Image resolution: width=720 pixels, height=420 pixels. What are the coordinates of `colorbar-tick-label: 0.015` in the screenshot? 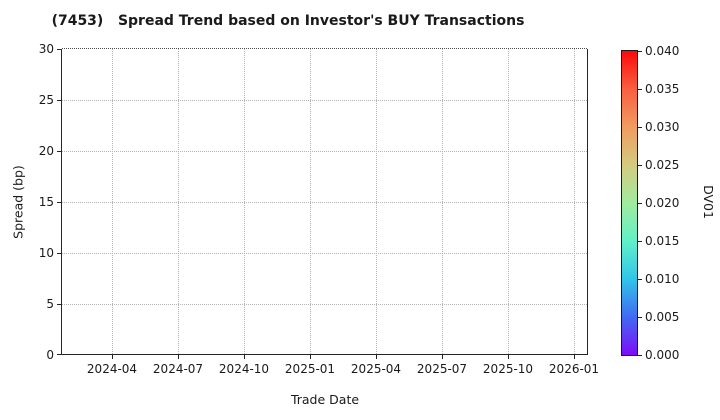 It's located at (662, 241).